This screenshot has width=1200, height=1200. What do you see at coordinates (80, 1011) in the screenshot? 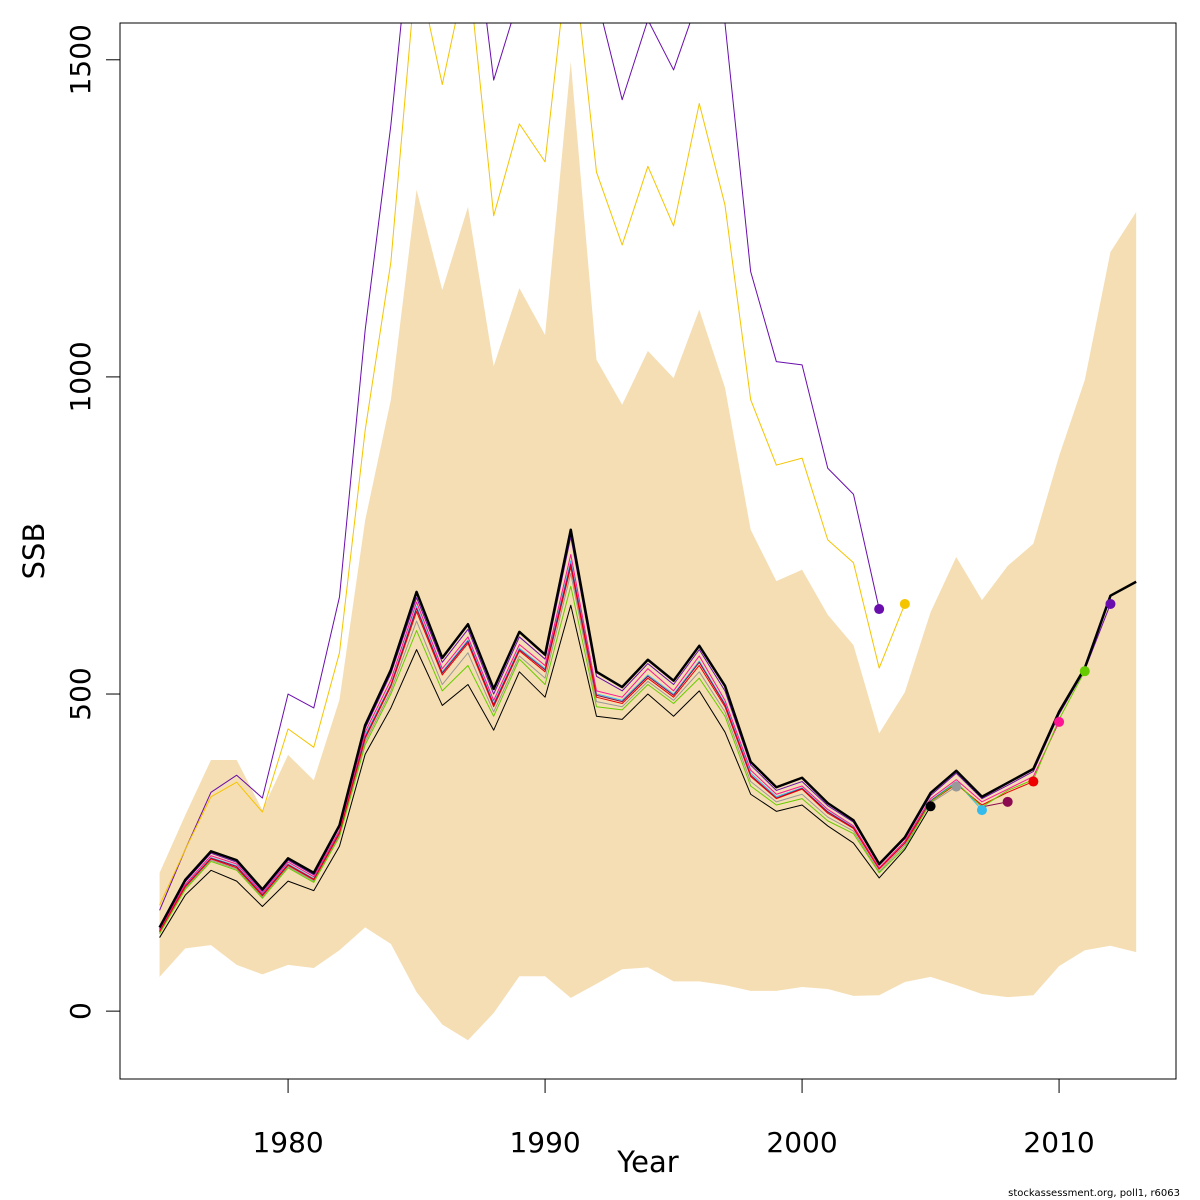
I see `y-tick-label: 0` at bounding box center [80, 1011].